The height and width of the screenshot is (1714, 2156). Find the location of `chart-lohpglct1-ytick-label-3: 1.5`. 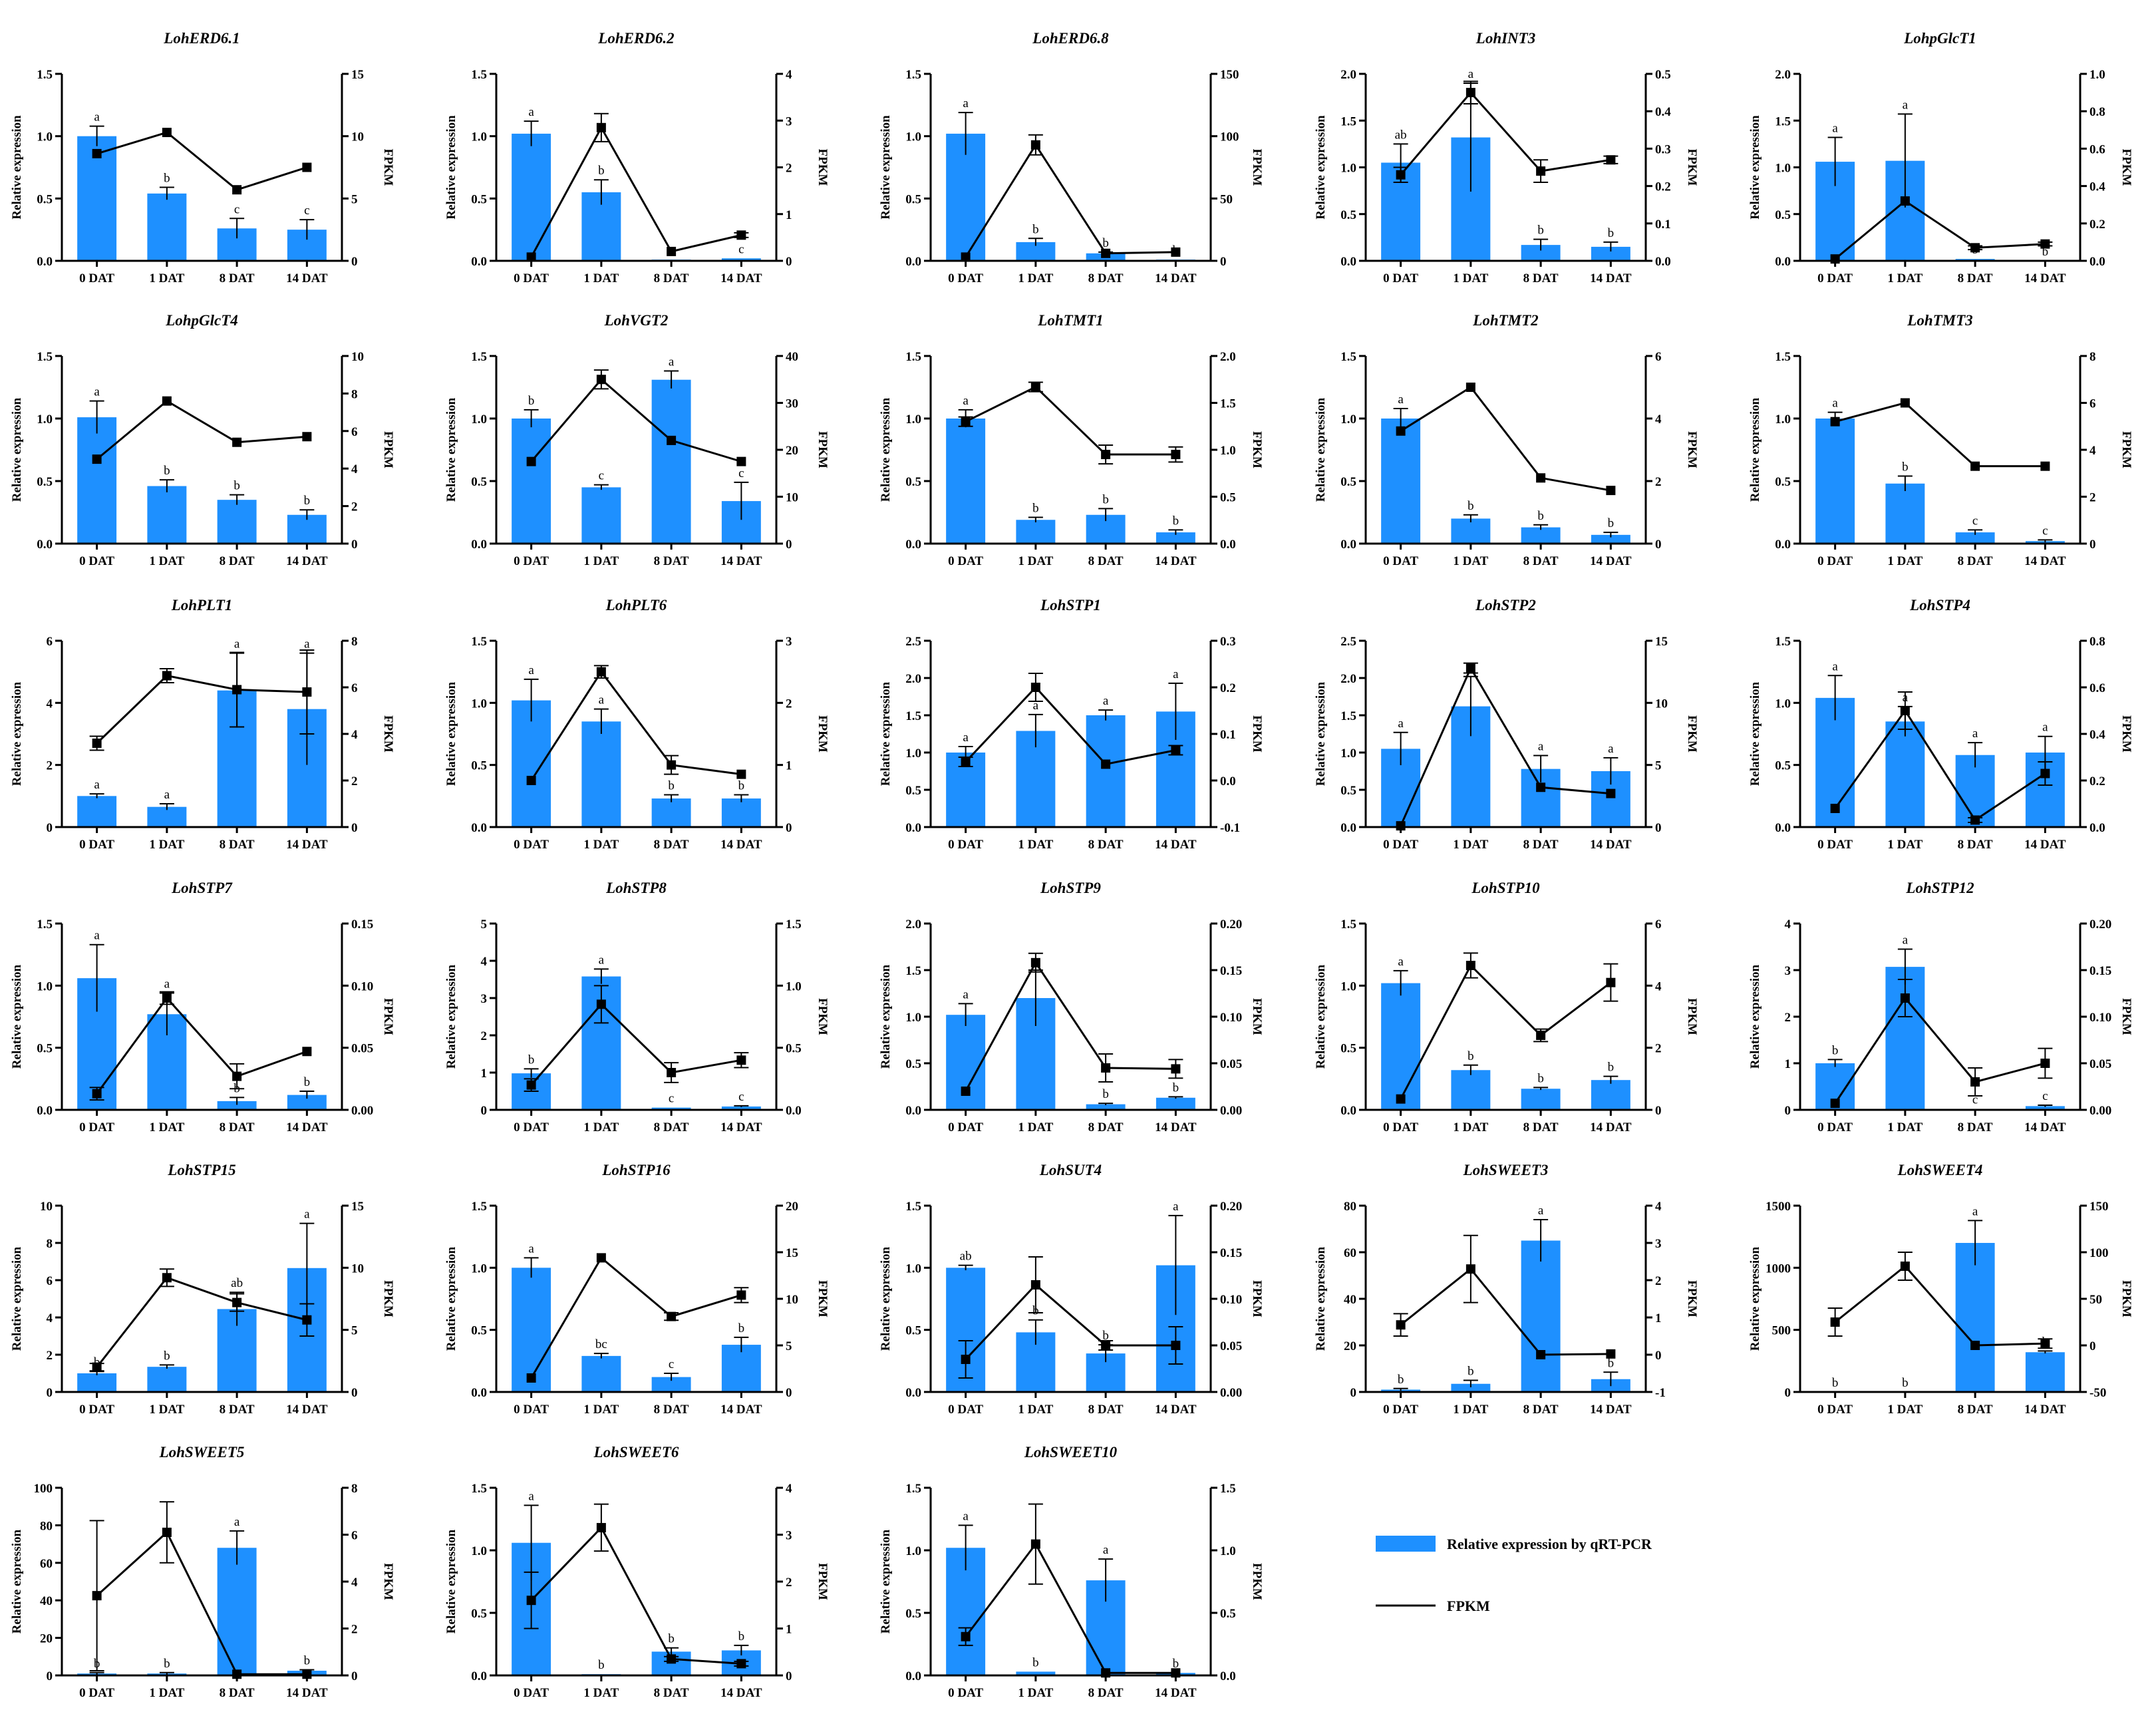

chart-lohpglct1-ytick-label-3: 1.5 is located at coordinates (1783, 121).